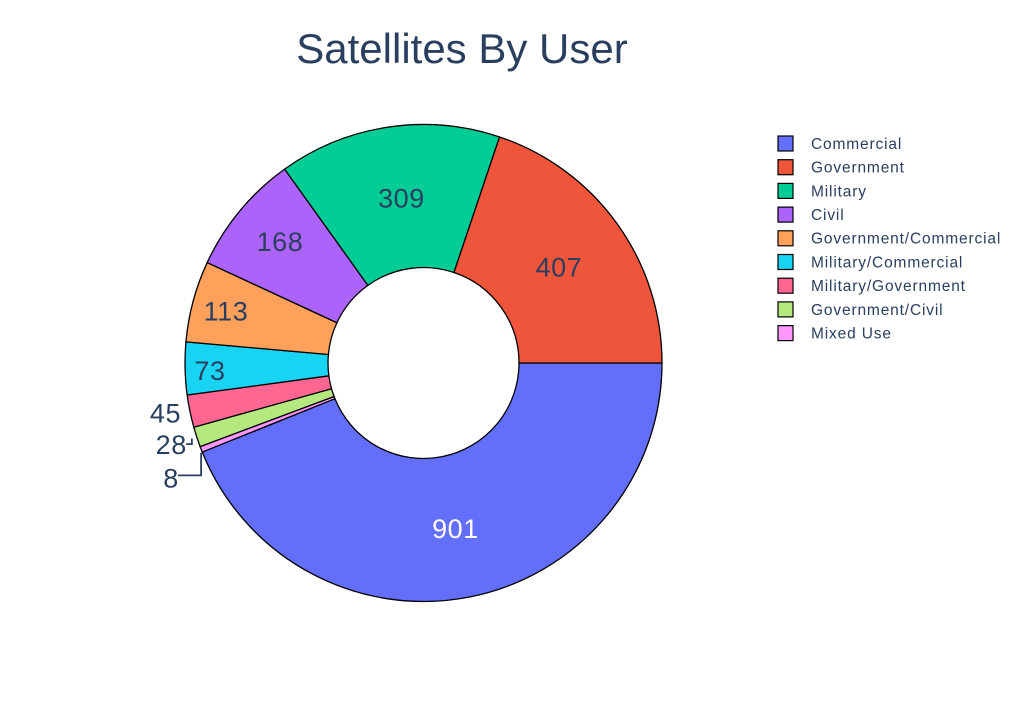  Describe the element at coordinates (851, 334) in the screenshot. I see `svg-text: Mixed Use` at that location.